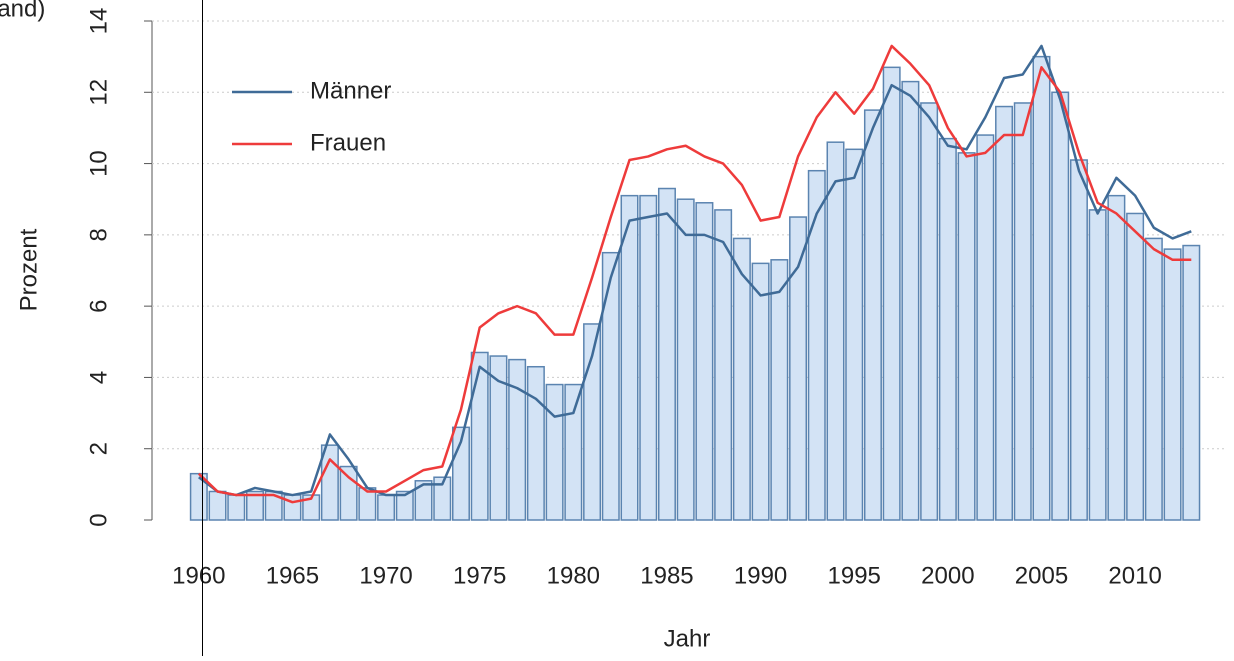 This screenshot has width=1234, height=661. I want to click on x-tick-label: 1960, so click(198, 575).